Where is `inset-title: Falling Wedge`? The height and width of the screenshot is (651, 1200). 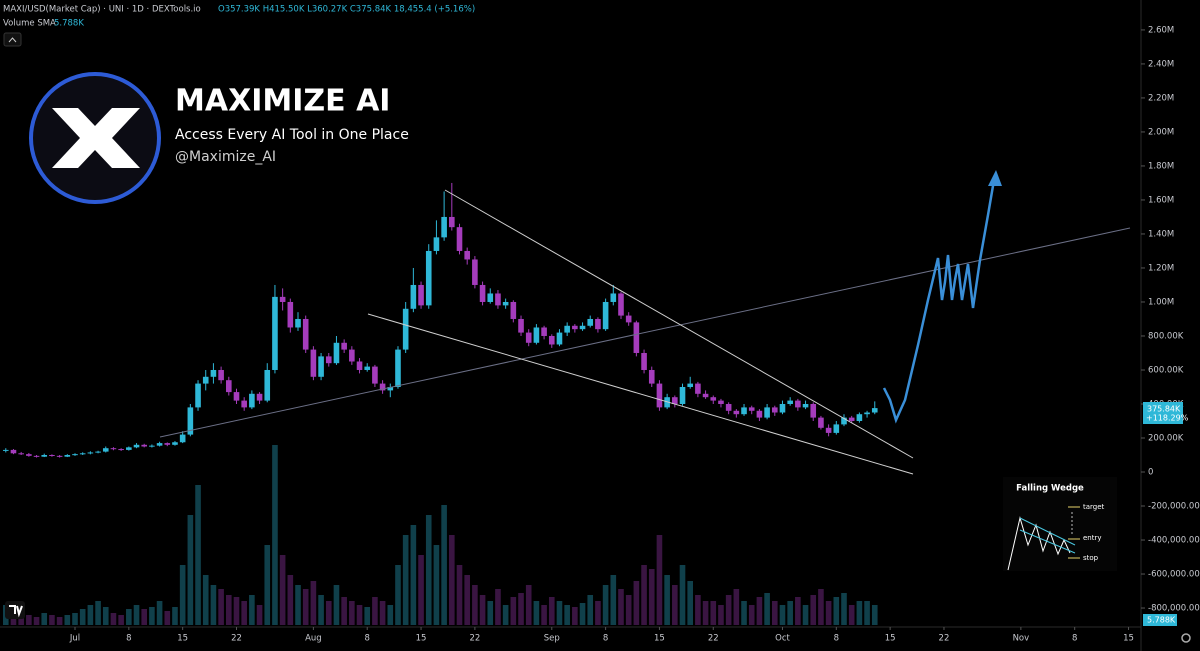 inset-title: Falling Wedge is located at coordinates (1050, 489).